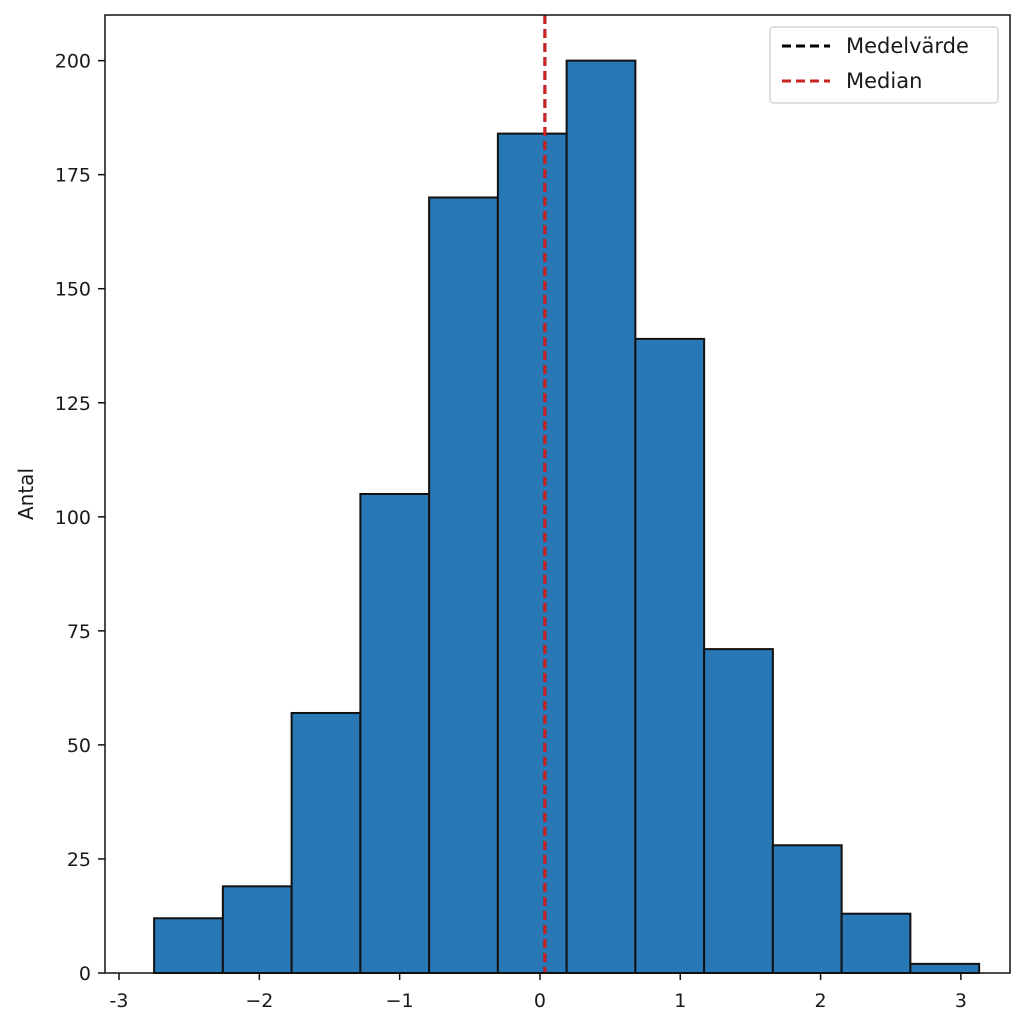  What do you see at coordinates (540, 1001) in the screenshot?
I see `x-tick-label: 0` at bounding box center [540, 1001].